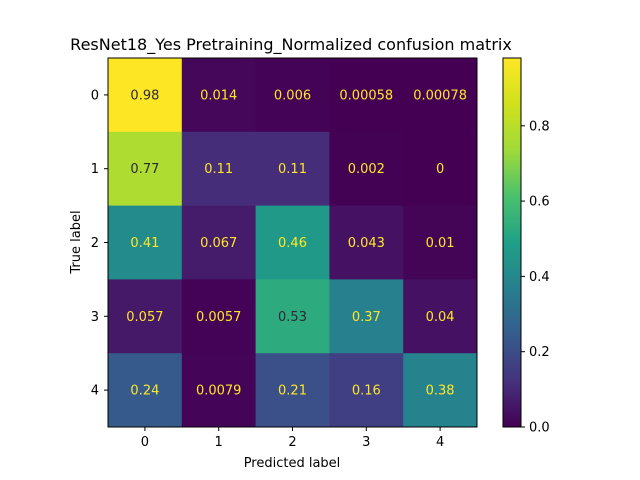 The image size is (640, 480). I want to click on cell-value-label: 0.043, so click(366, 243).